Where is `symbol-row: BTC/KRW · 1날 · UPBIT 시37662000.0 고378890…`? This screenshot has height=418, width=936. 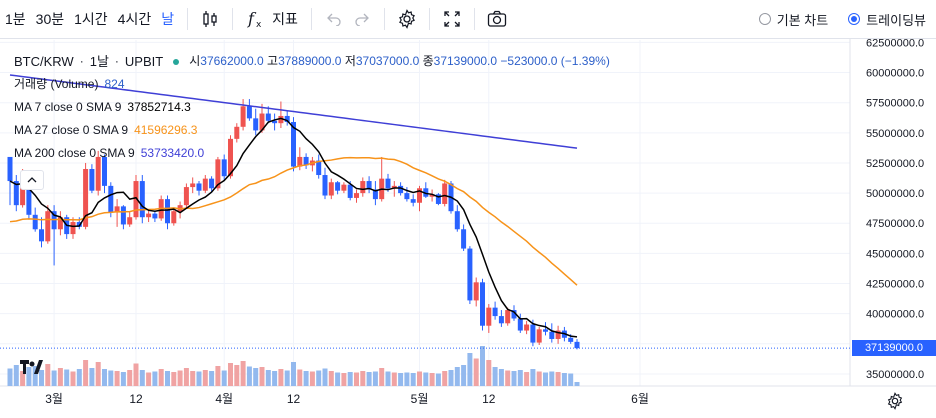 symbol-row: BTC/KRW · 1날 · UPBIT 시37662000.0 고378890… is located at coordinates (312, 61).